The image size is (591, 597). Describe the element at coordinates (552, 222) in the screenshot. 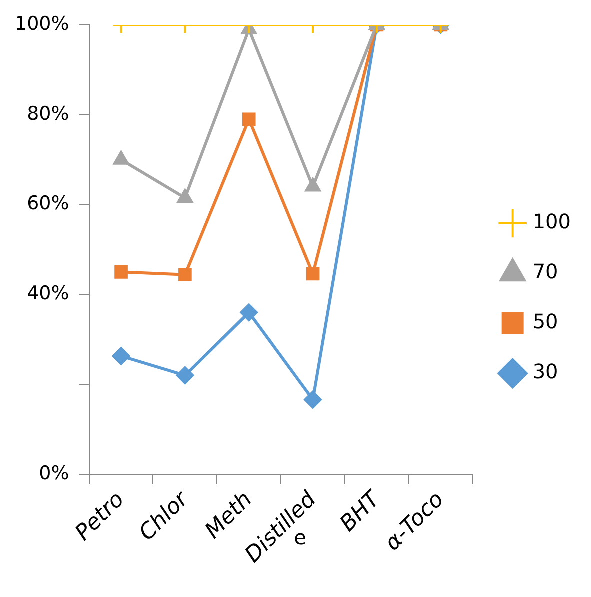

I see `legend-label: 100` at that location.